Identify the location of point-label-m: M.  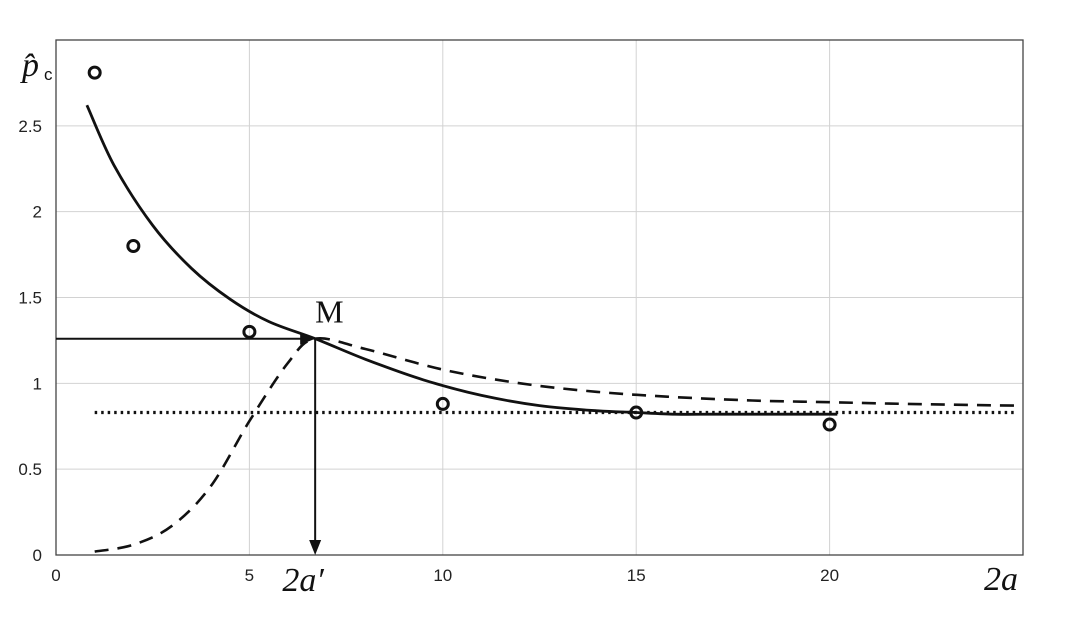
(329, 312).